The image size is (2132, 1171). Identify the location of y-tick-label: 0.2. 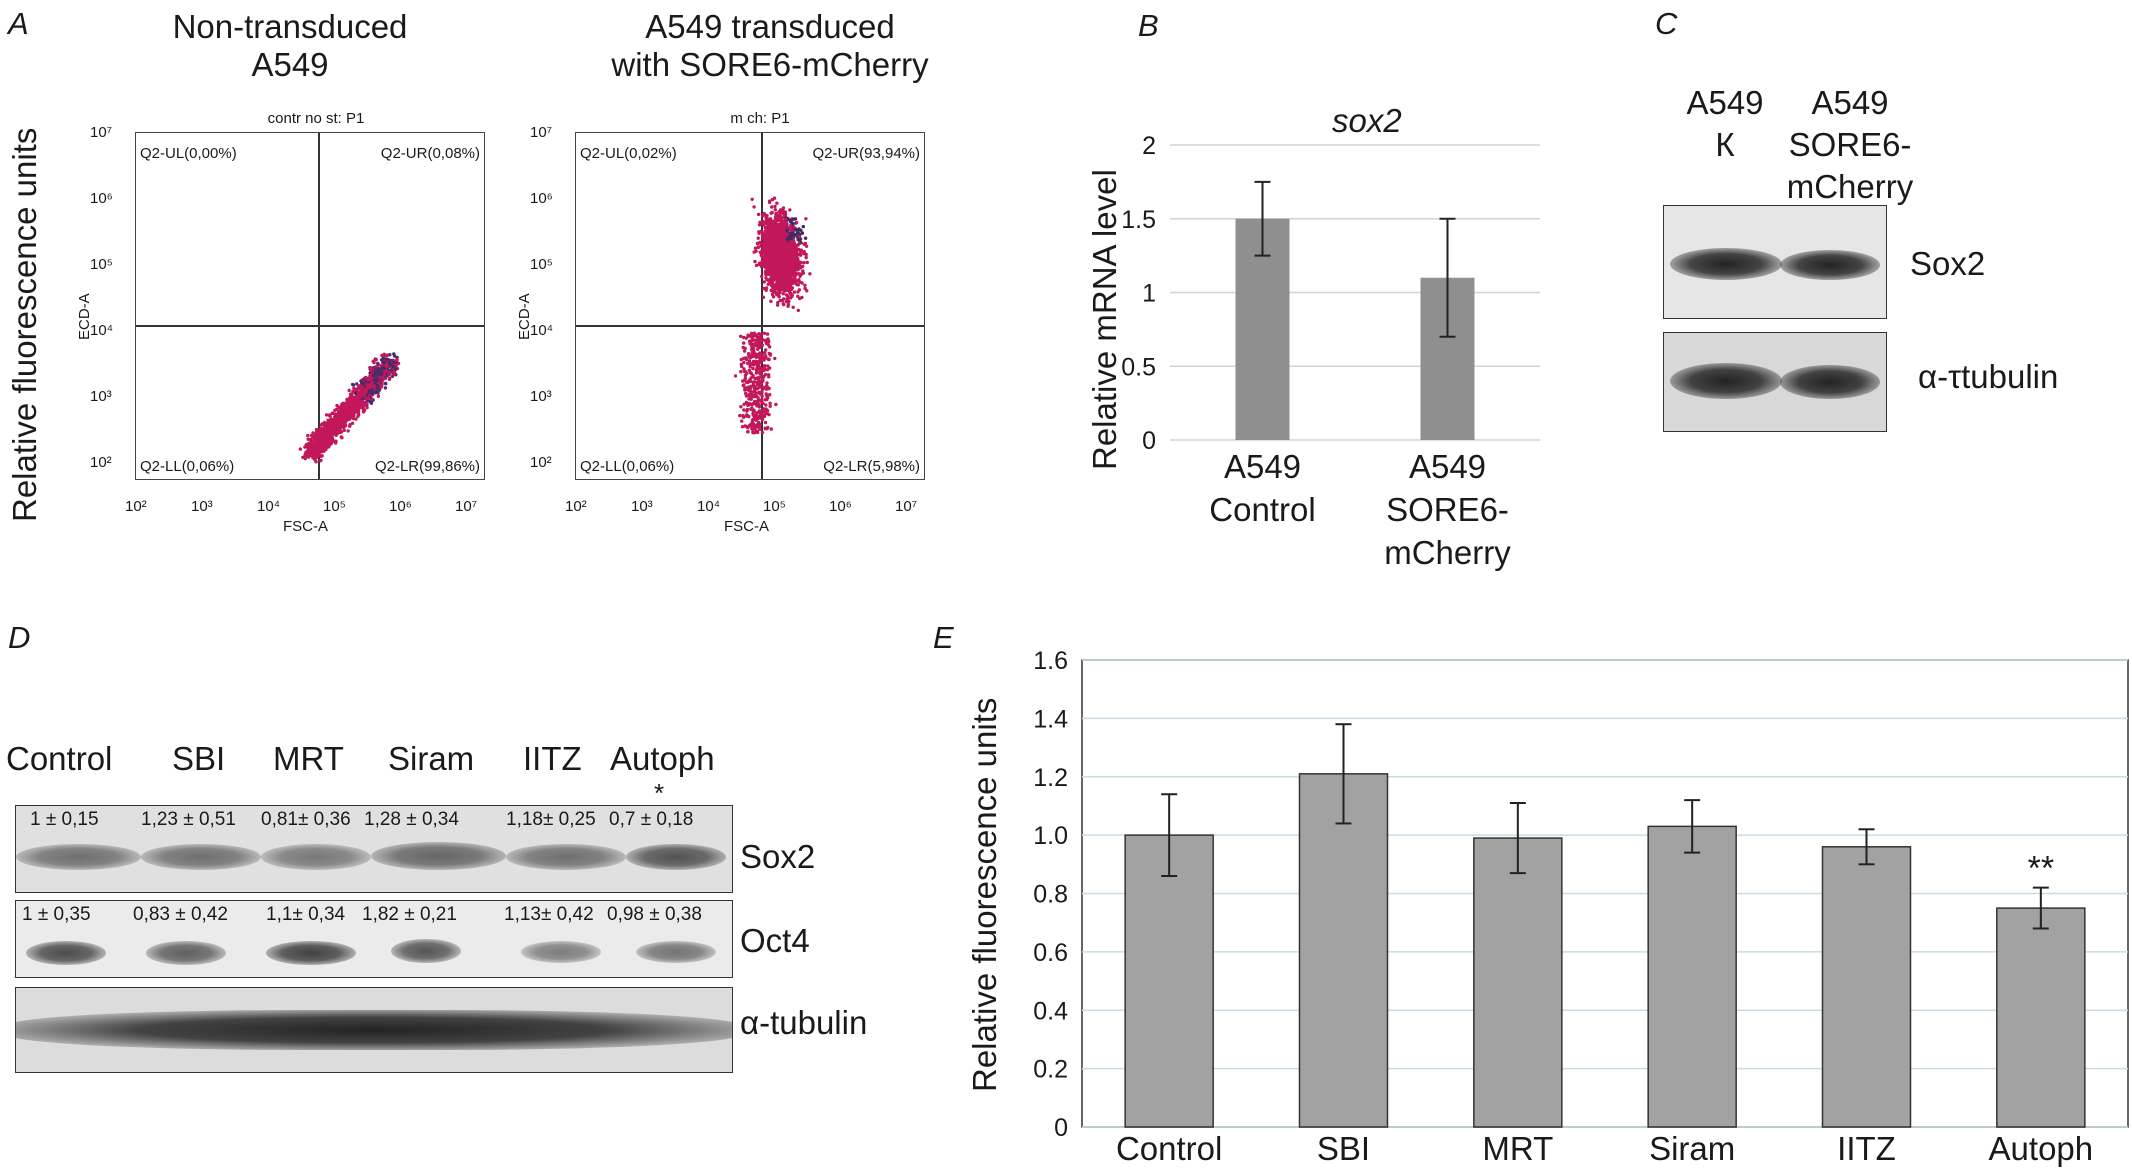
(1050, 1070).